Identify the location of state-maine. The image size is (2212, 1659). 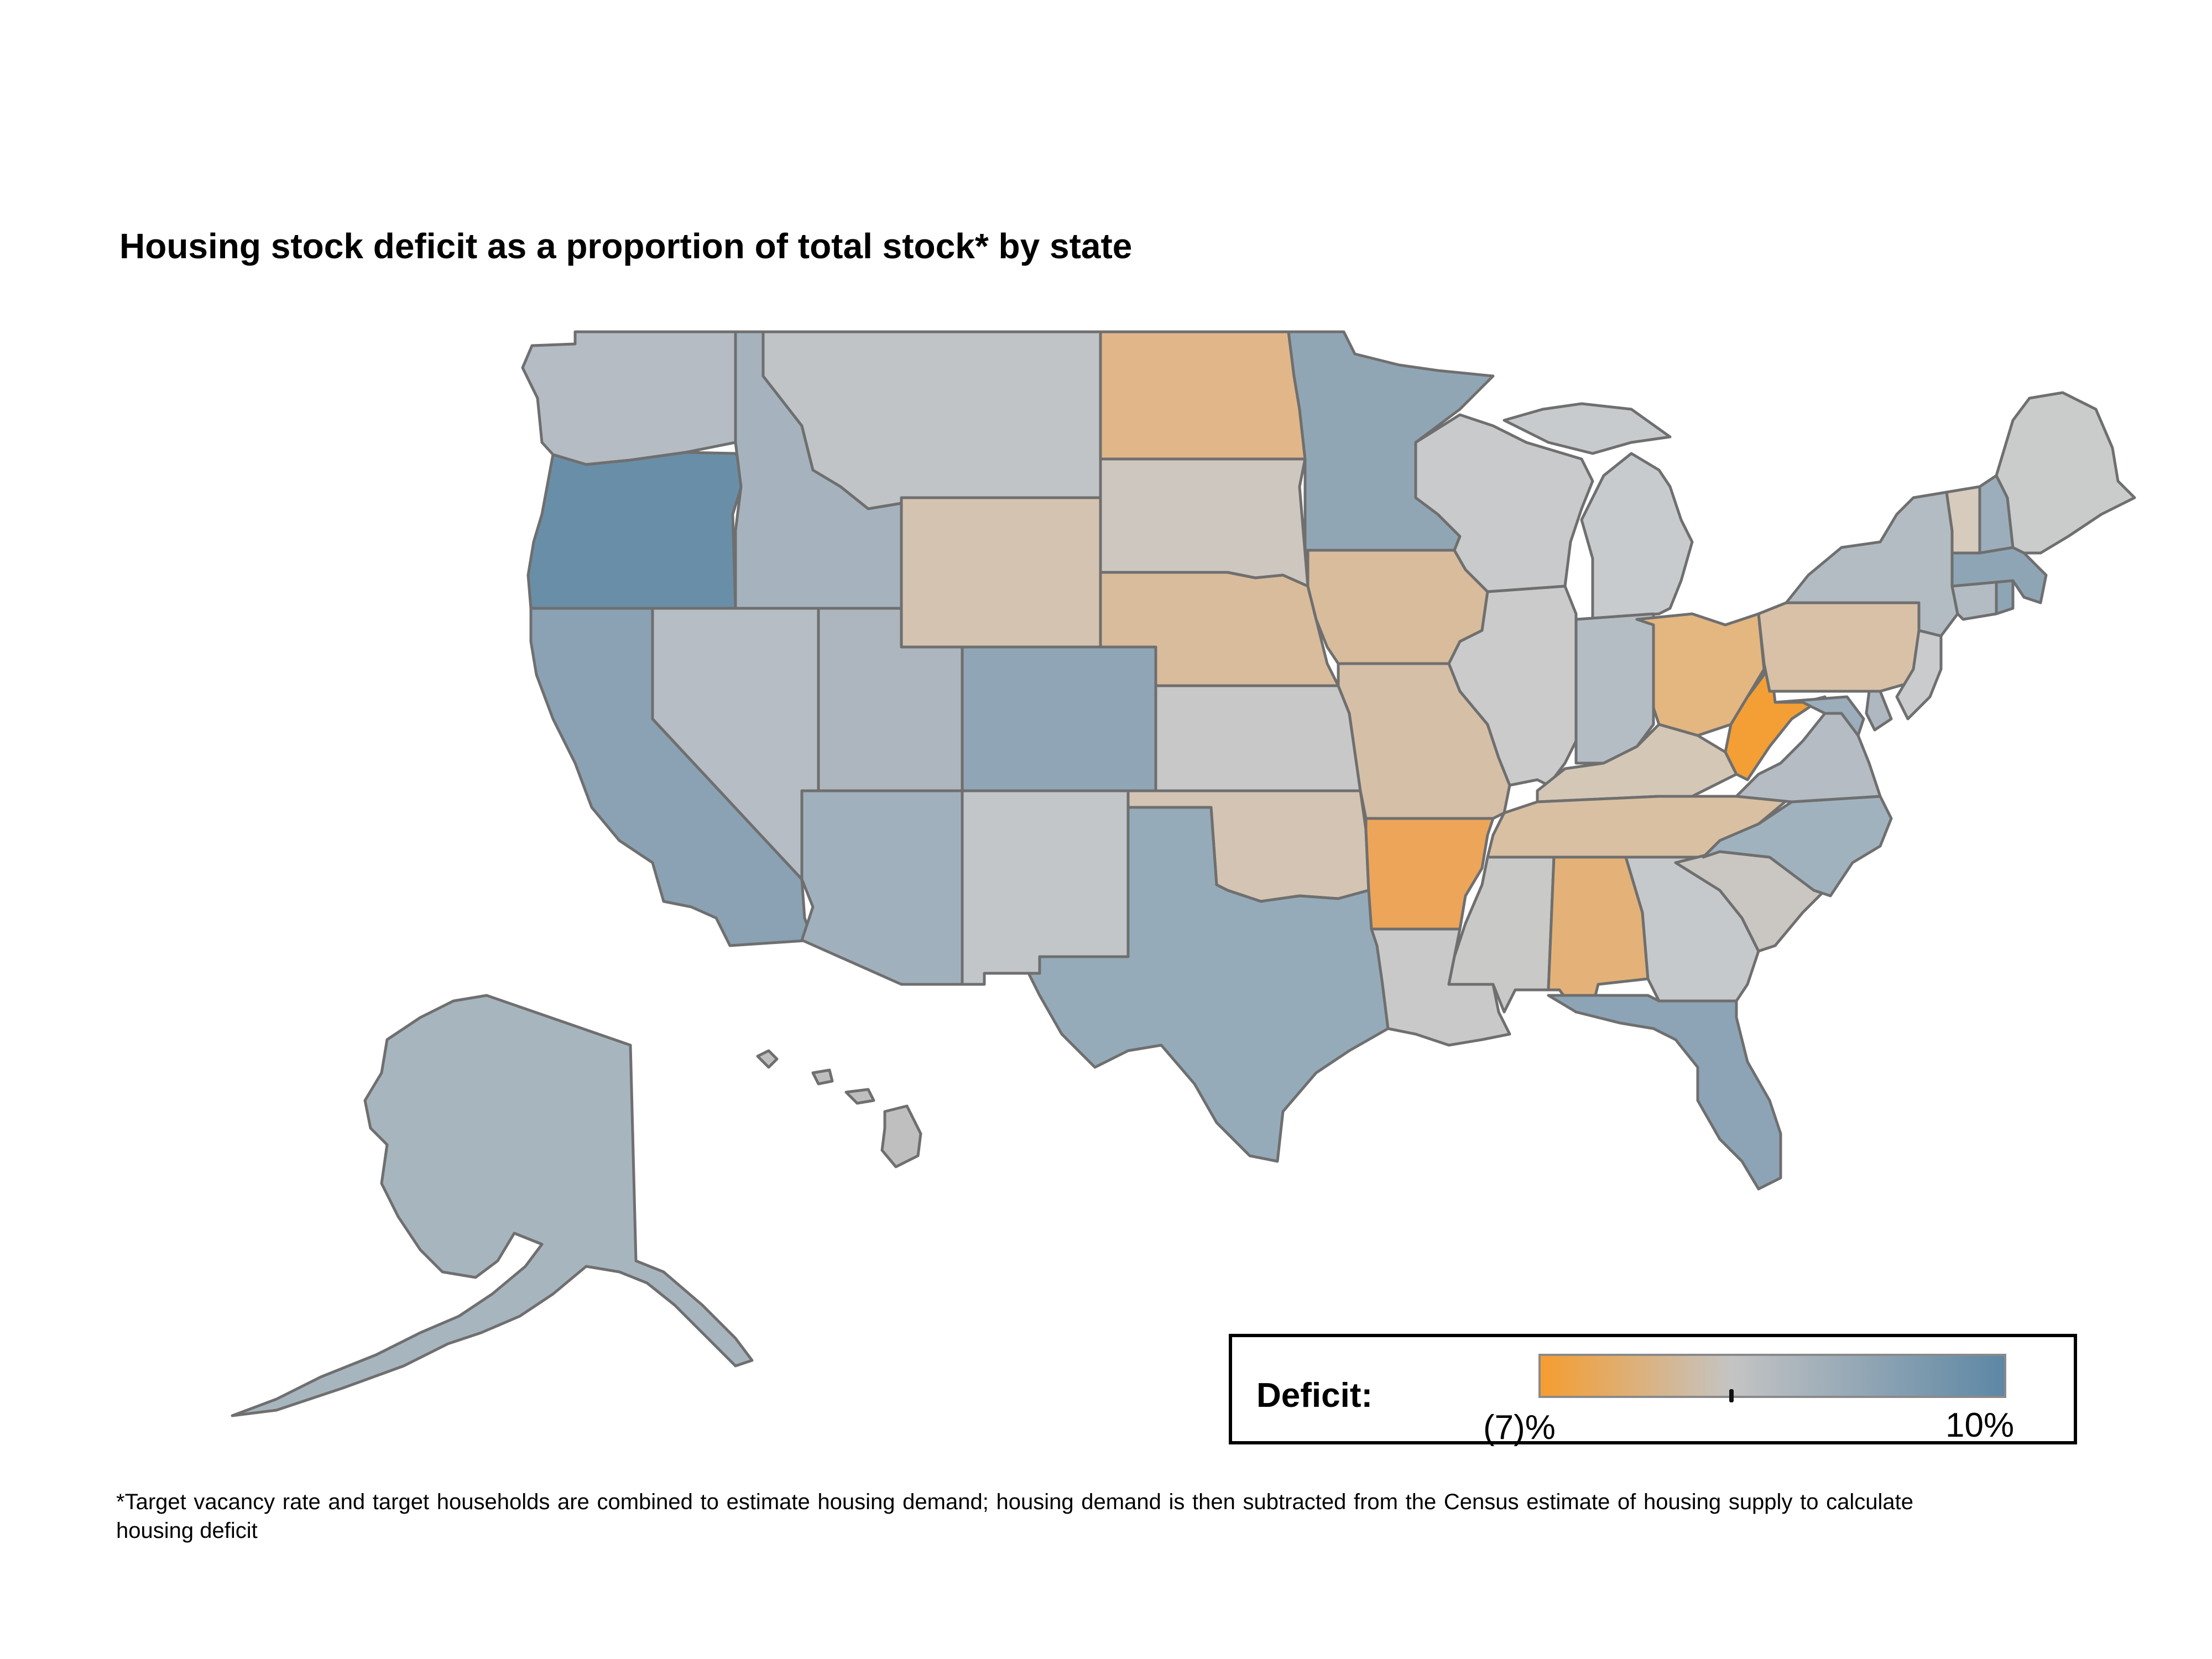
(2066, 473).